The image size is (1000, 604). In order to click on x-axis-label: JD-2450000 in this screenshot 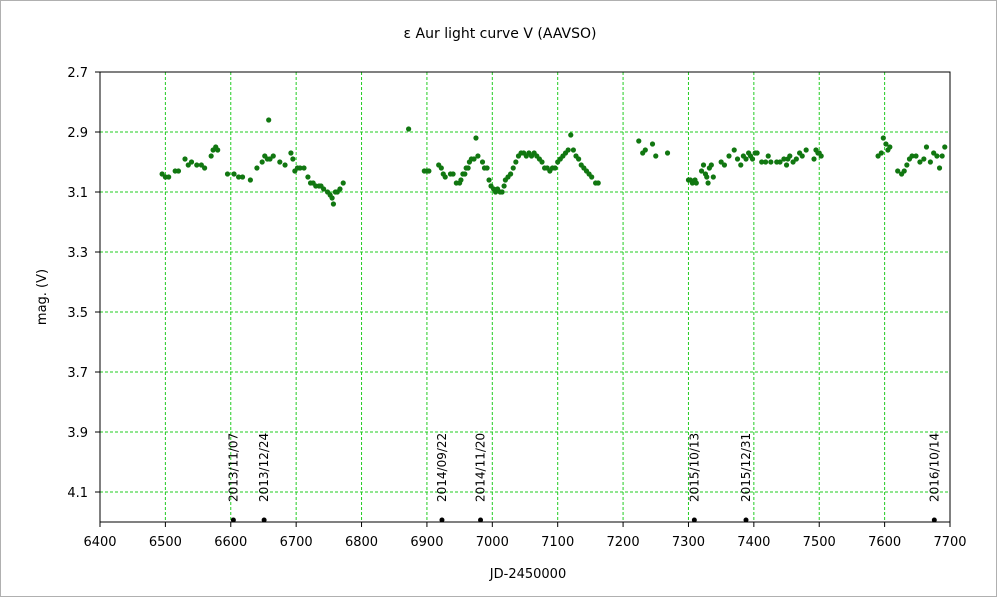, I will do `click(527, 574)`.